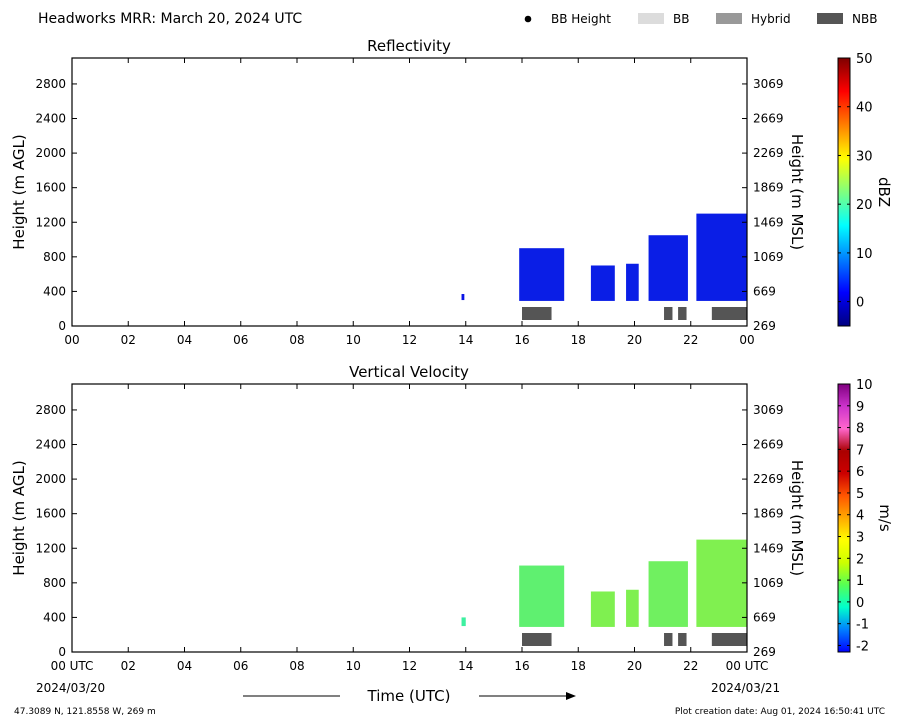 The height and width of the screenshot is (725, 900). What do you see at coordinates (764, 652) in the screenshot?
I see `vertical-velocity-y2-tick-label: 269` at bounding box center [764, 652].